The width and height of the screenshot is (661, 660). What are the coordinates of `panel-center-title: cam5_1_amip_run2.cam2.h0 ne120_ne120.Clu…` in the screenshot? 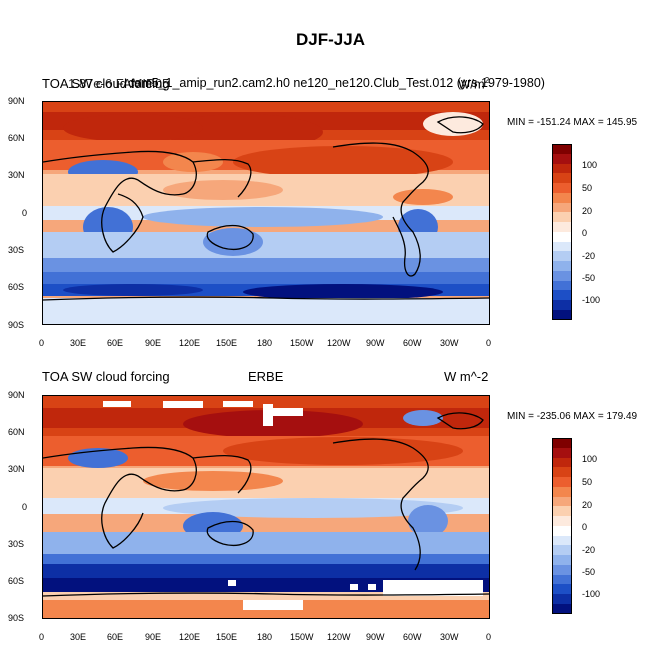 It's located at (336, 83).